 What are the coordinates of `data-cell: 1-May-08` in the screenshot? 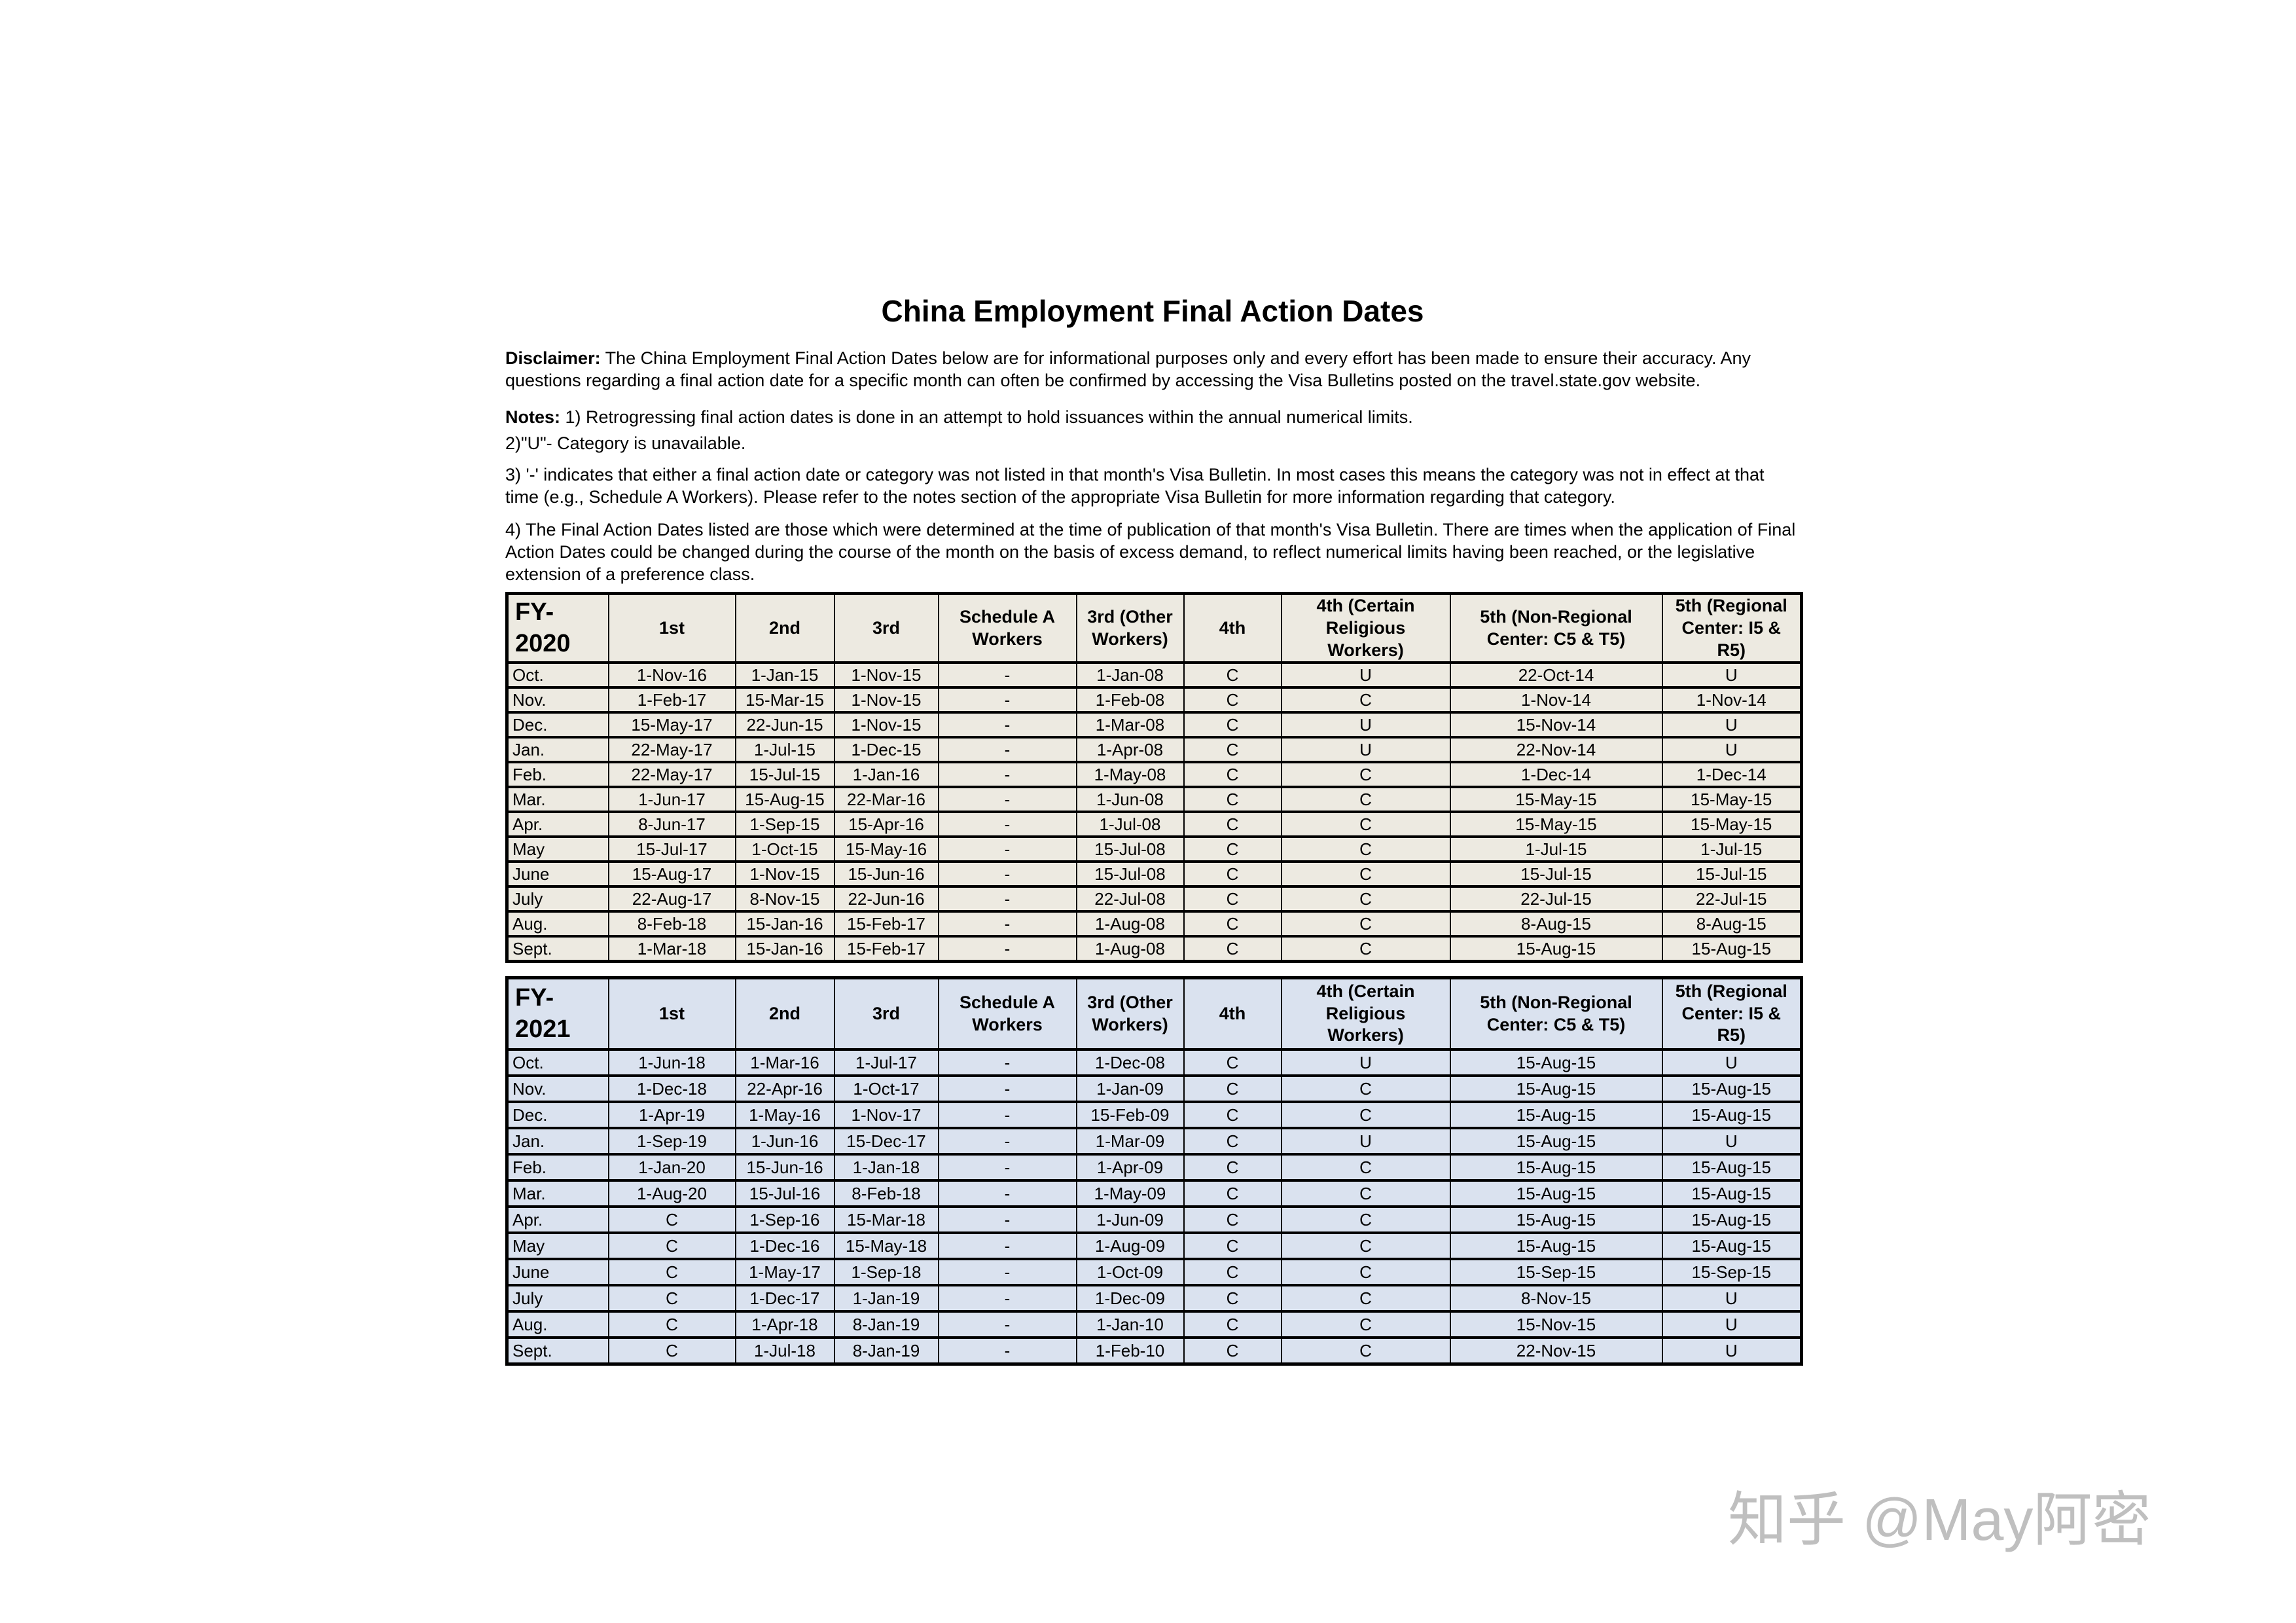 It's located at (1130, 775).